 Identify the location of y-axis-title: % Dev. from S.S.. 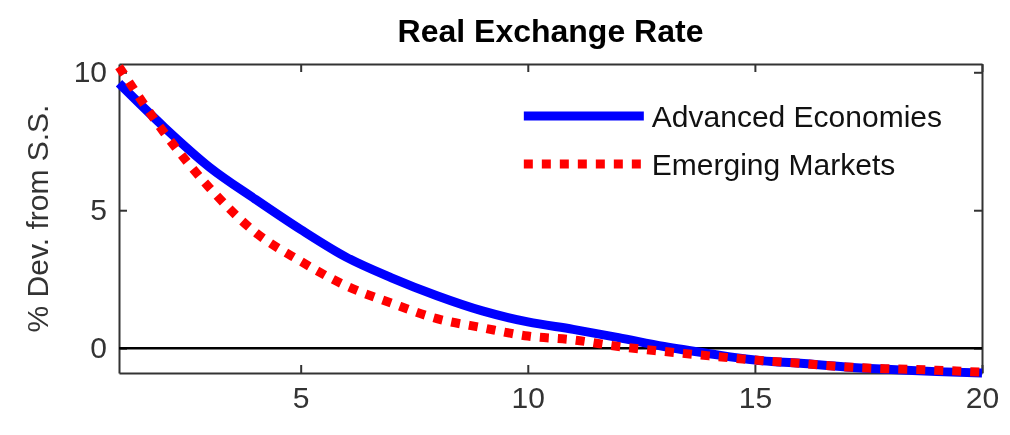
(37, 218).